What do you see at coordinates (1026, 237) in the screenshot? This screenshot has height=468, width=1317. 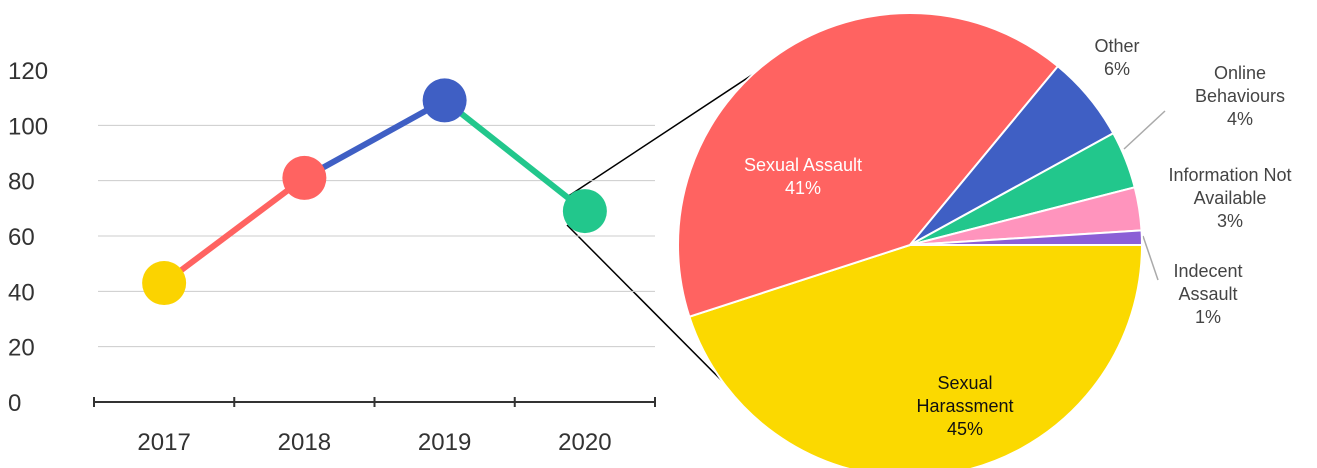 I see `pie-slice` at bounding box center [1026, 237].